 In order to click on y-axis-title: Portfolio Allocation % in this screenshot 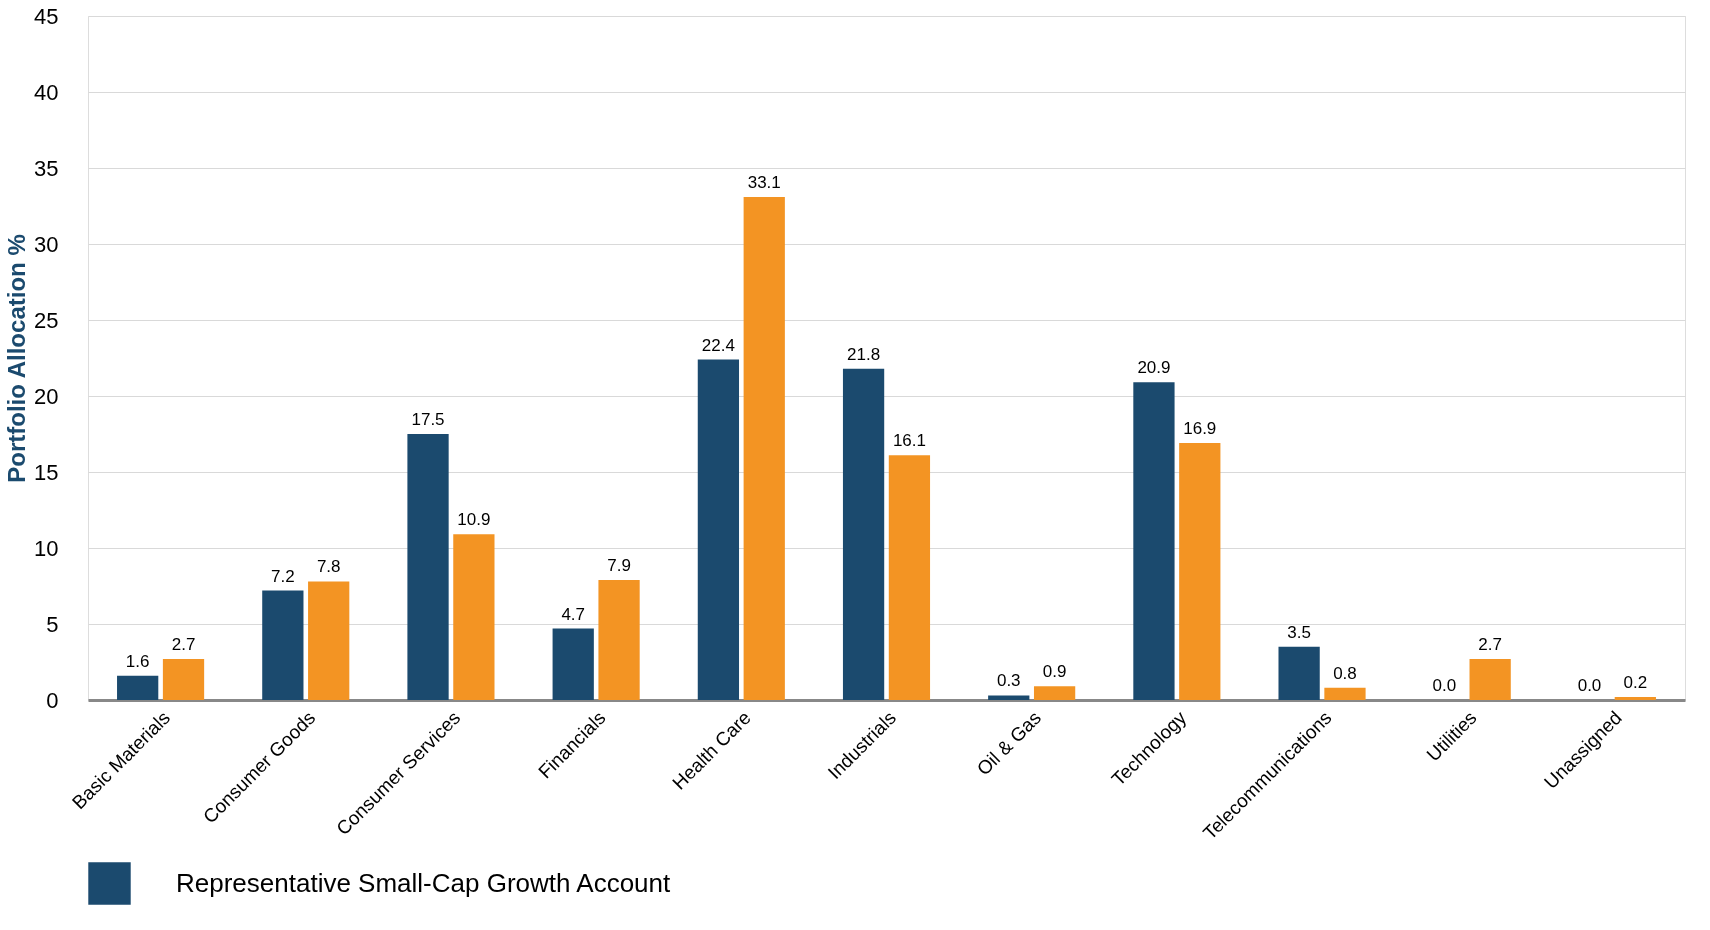, I will do `click(17, 358)`.